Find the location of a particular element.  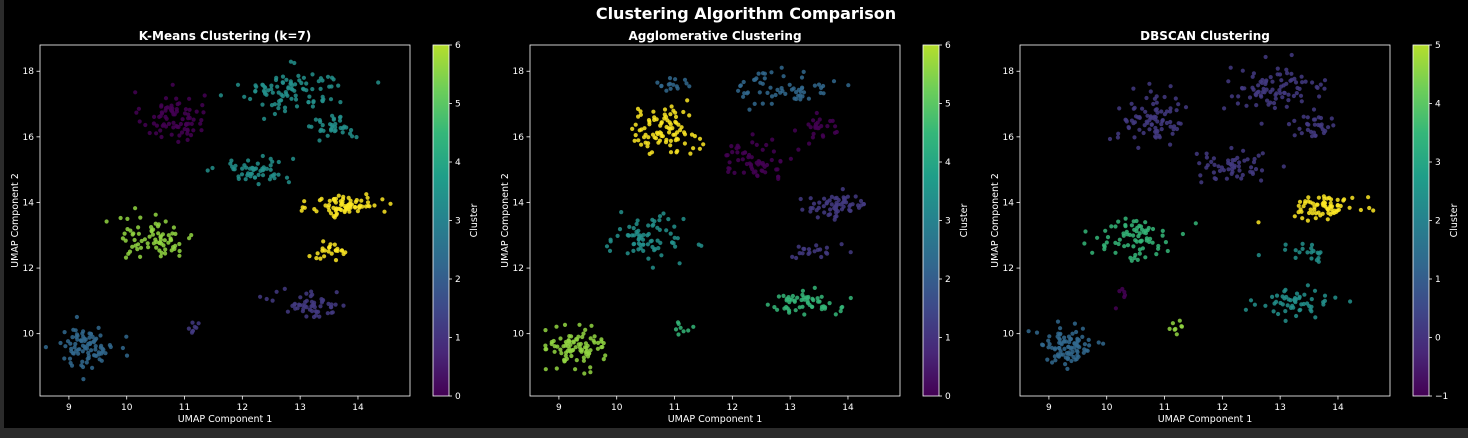

x-axis-label: UMAP Component 1 is located at coordinates (715, 419).